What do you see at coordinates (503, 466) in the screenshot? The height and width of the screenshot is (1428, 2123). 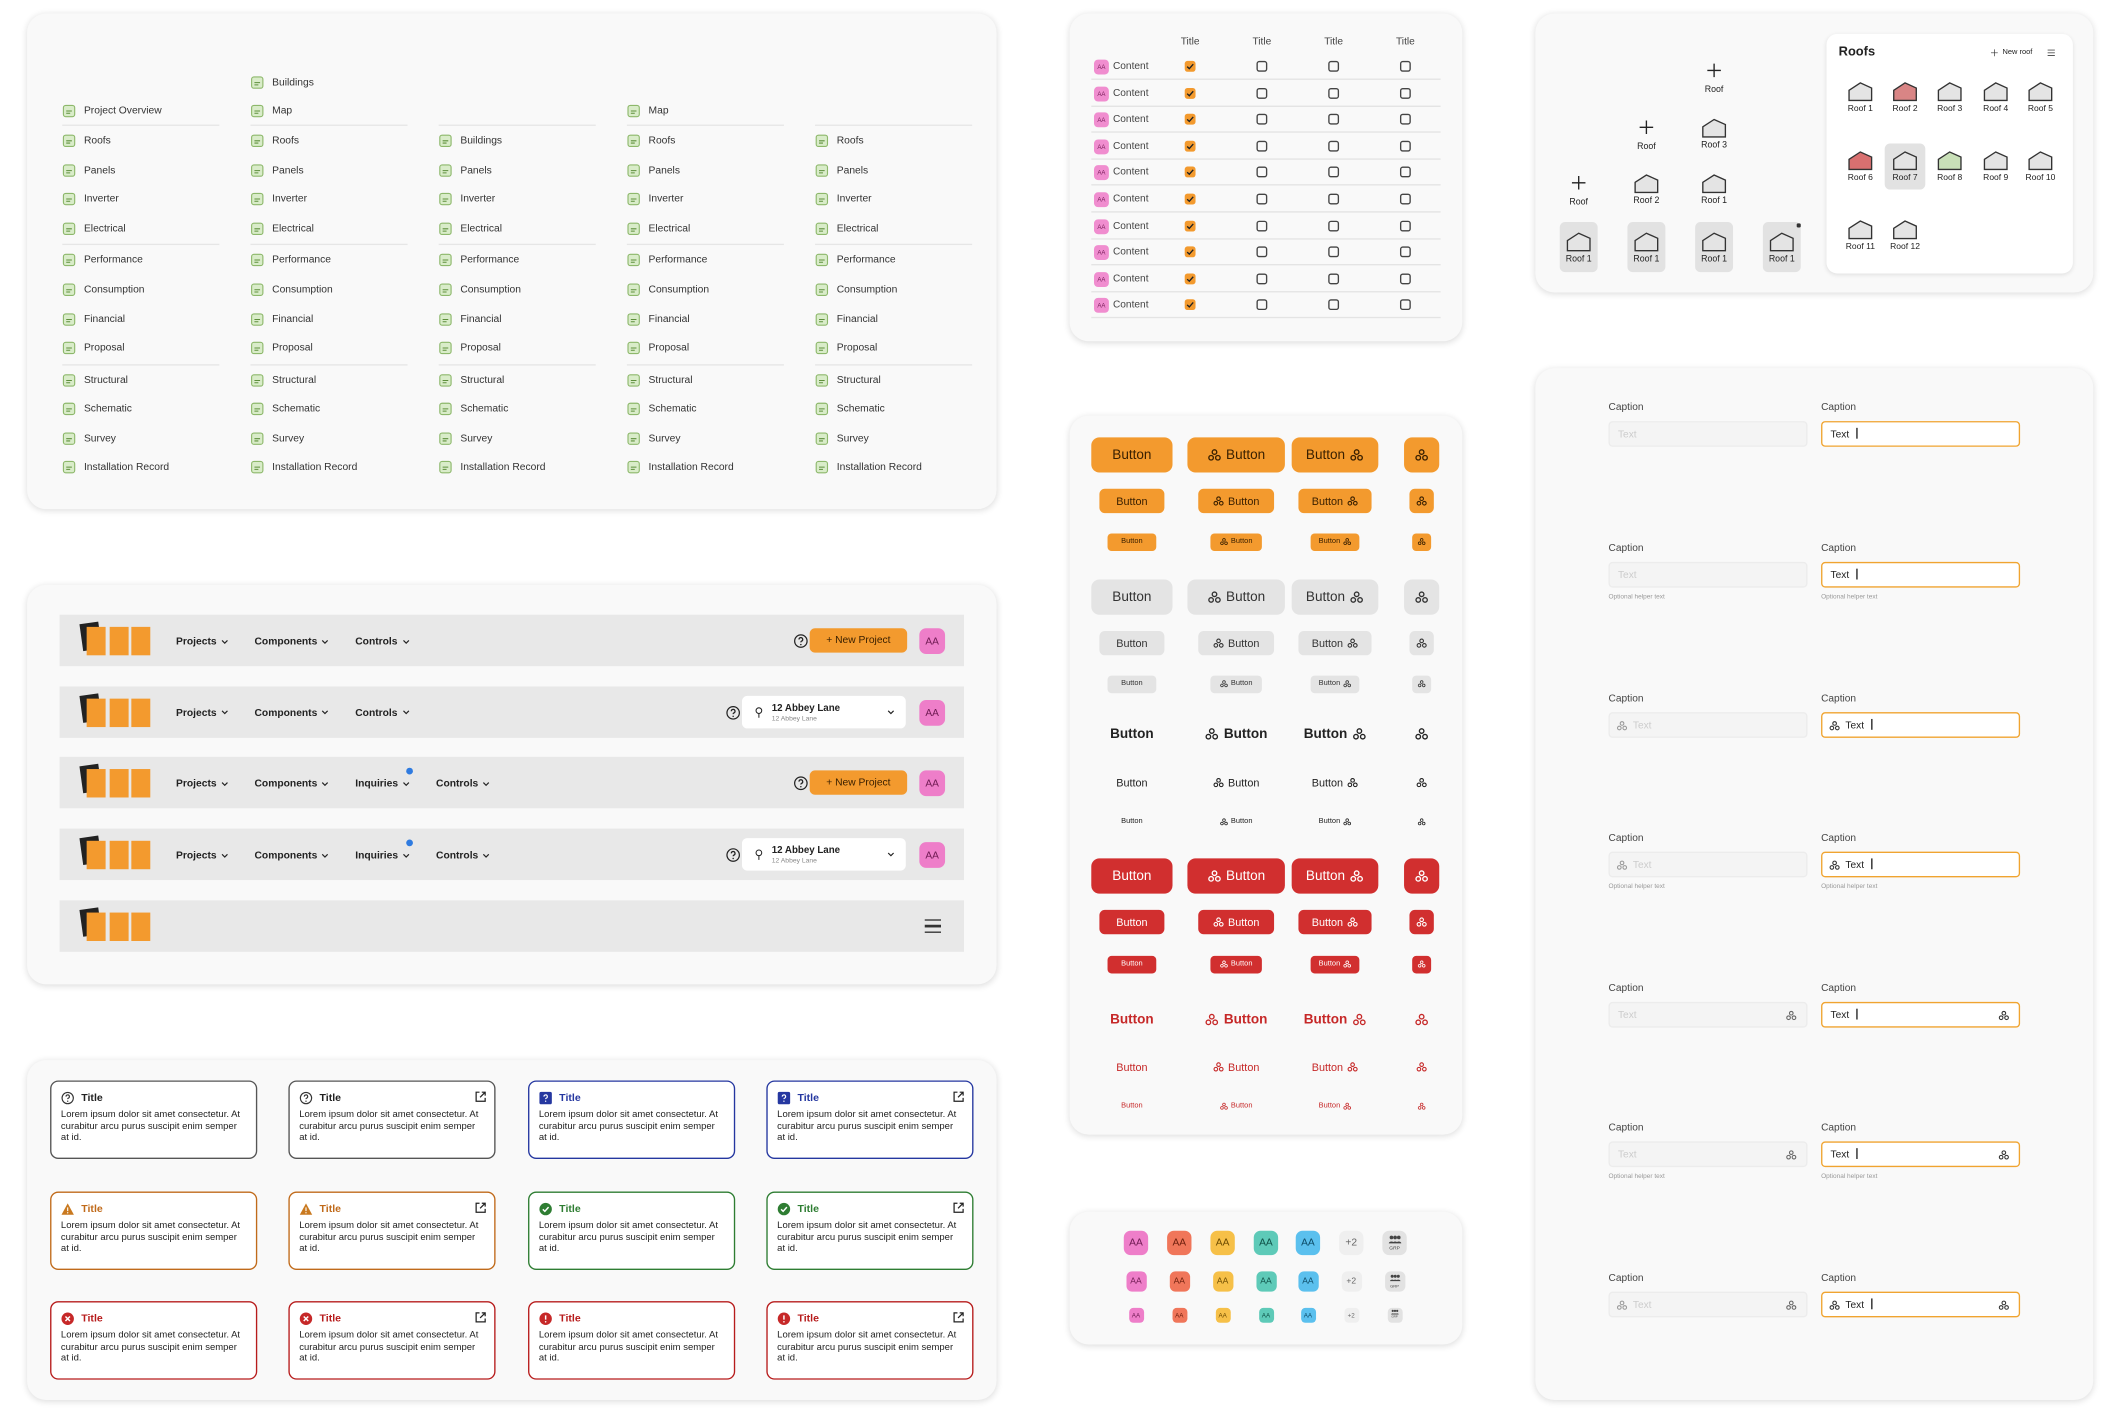 I see `menu-item: Installation Record` at bounding box center [503, 466].